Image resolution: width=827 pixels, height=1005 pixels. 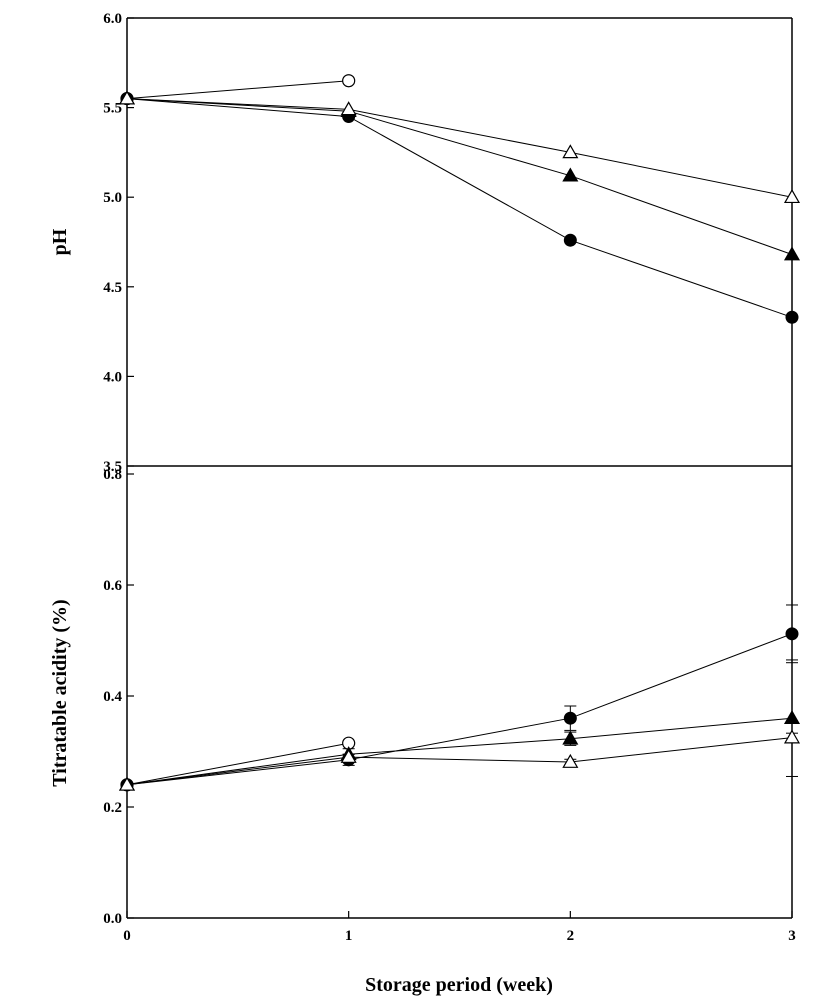 What do you see at coordinates (570, 690) in the screenshot?
I see `error-bars` at bounding box center [570, 690].